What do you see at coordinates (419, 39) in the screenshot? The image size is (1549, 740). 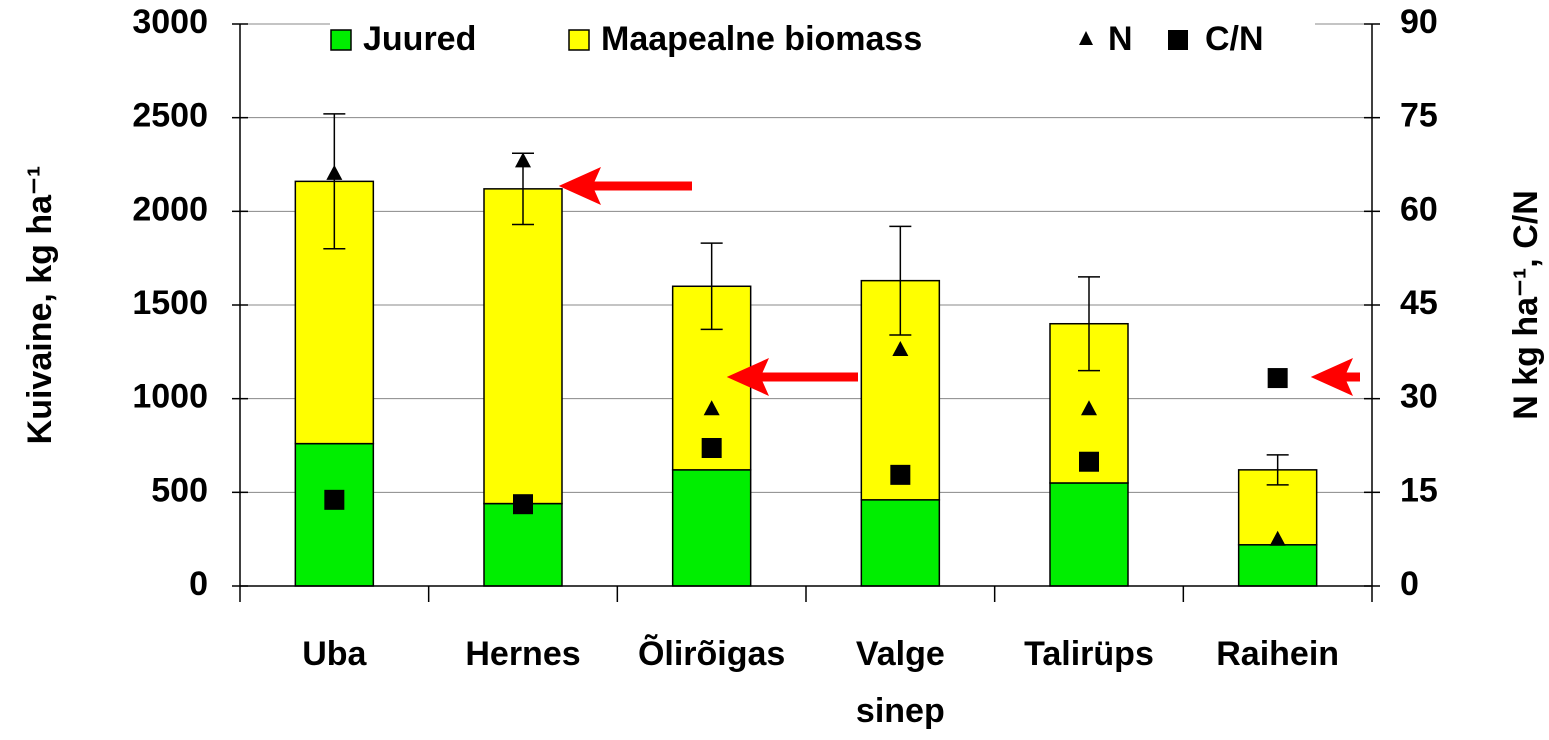 I see `legend-label: Juured` at bounding box center [419, 39].